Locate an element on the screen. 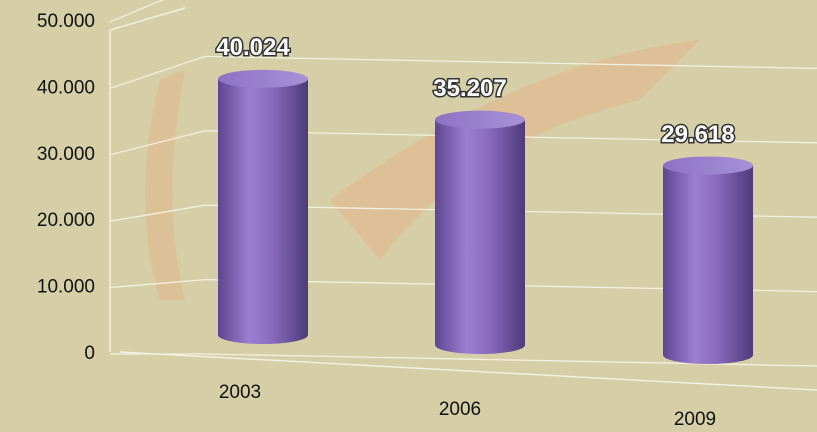 The image size is (817, 432). y-tick-label: 0 is located at coordinates (89, 353).